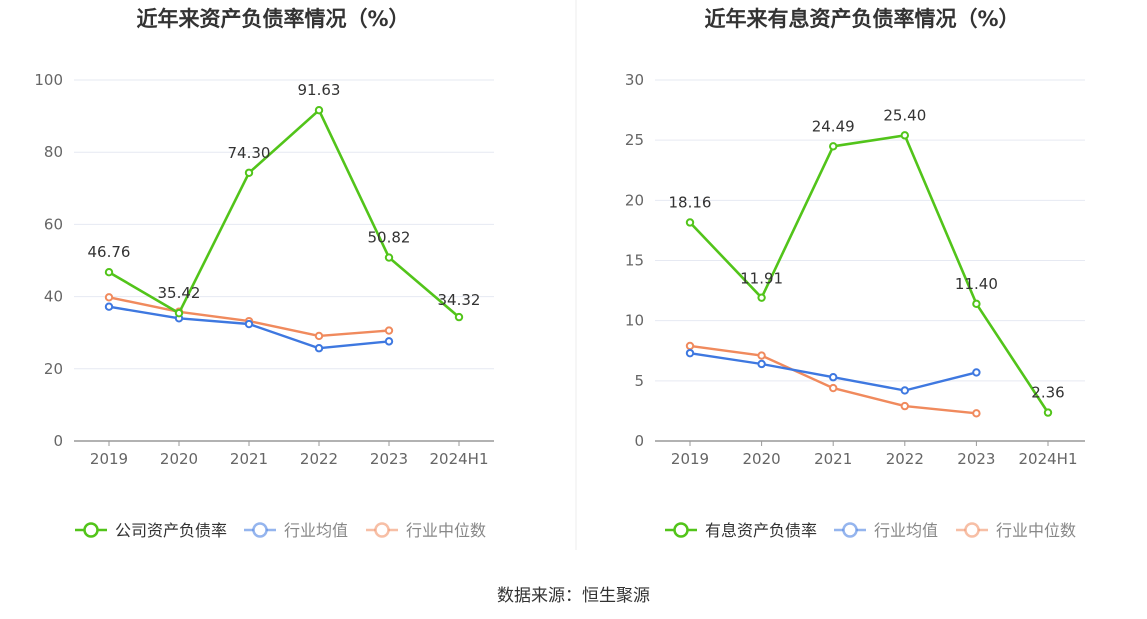 This screenshot has width=1147, height=619. I want to click on data-label: 35.42, so click(179, 293).